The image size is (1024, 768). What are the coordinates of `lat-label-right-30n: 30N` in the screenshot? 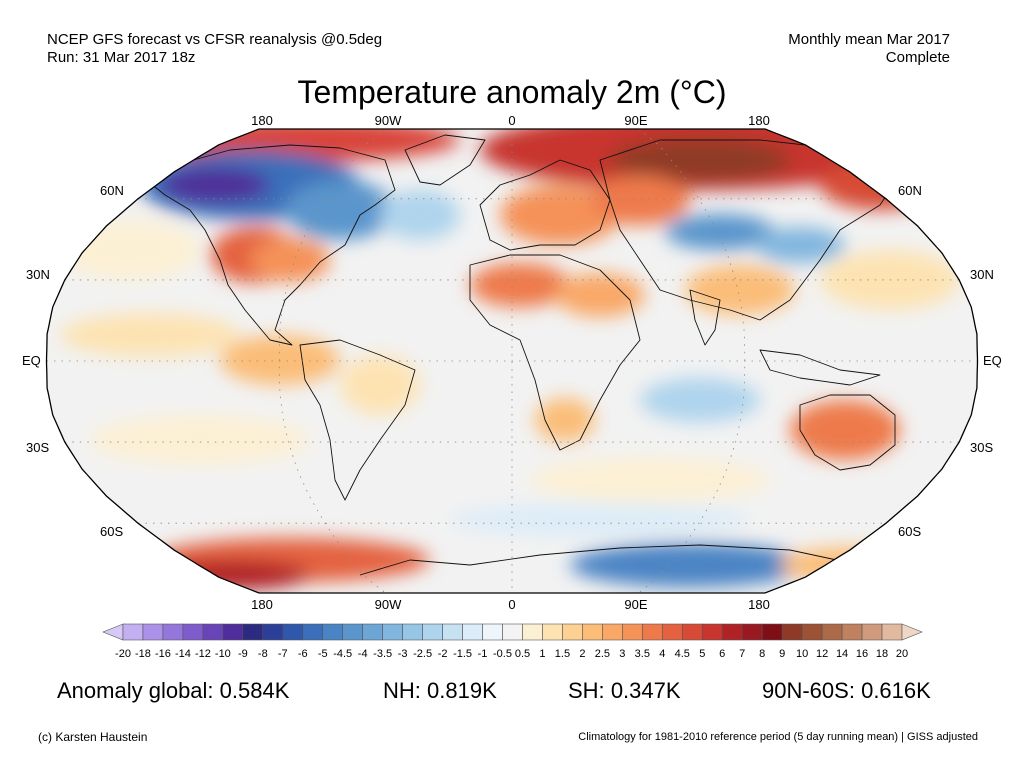 It's located at (982, 274).